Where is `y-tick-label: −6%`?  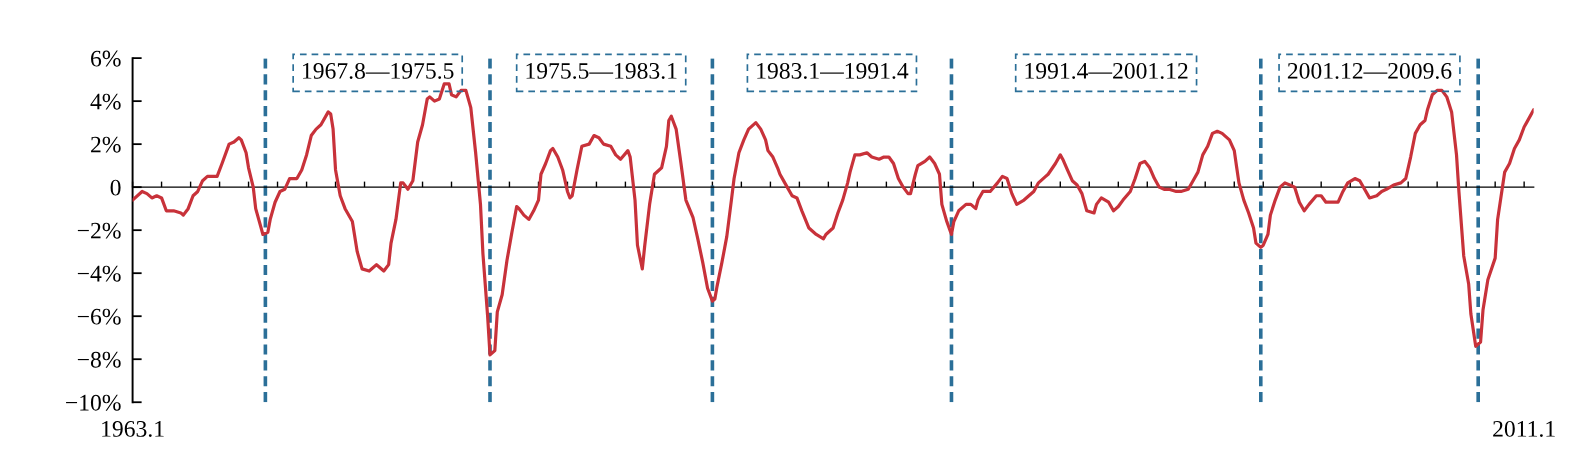 y-tick-label: −6% is located at coordinates (99, 316).